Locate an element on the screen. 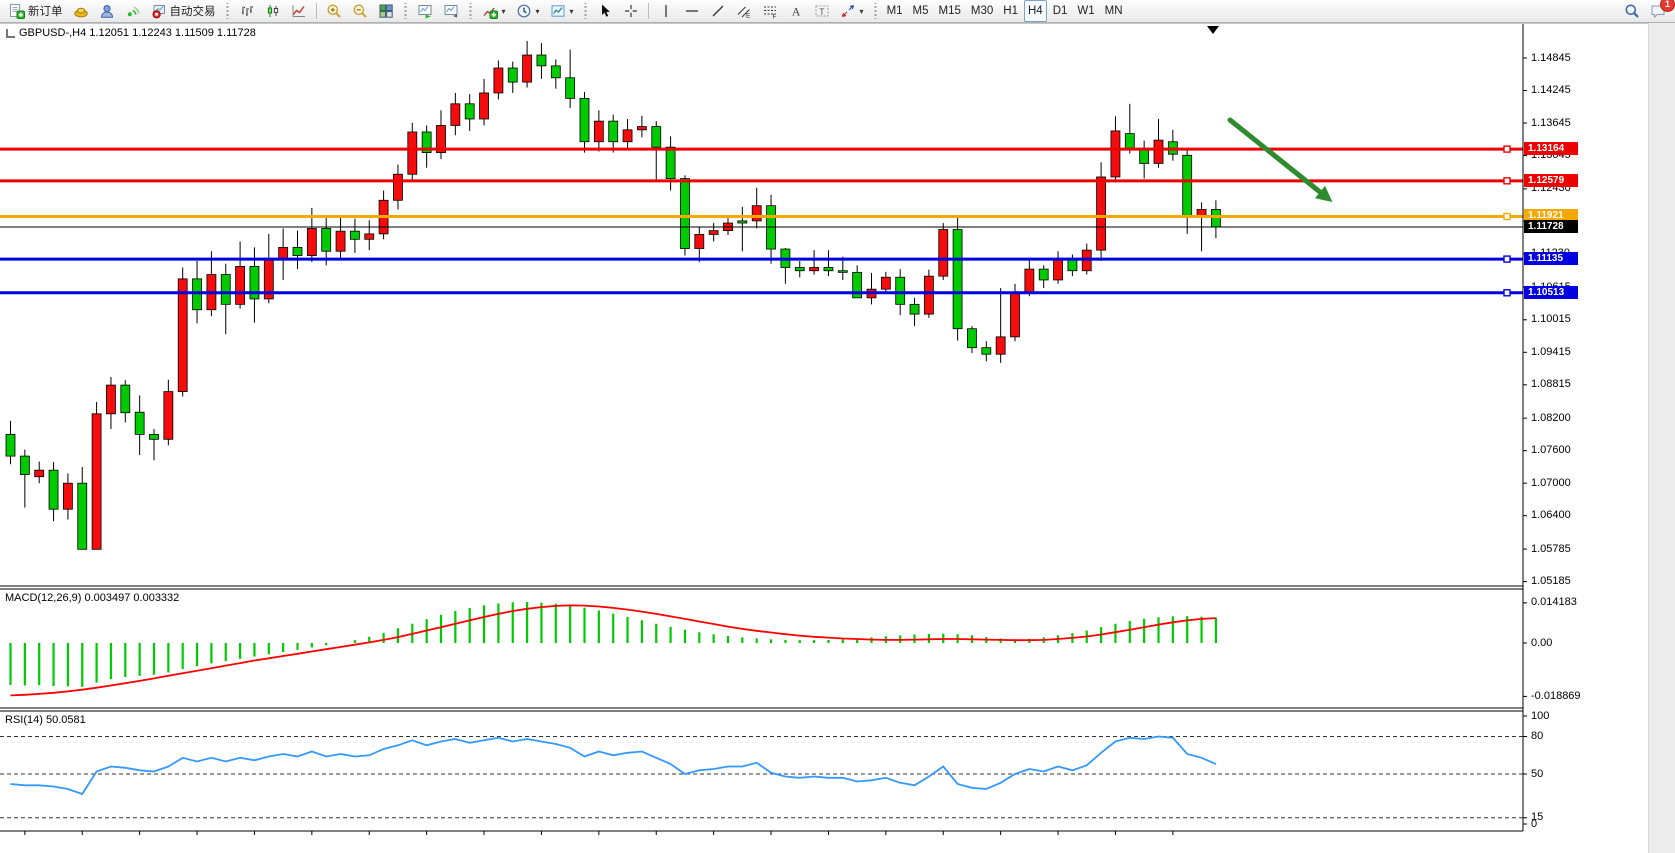 The height and width of the screenshot is (853, 1675). bar-chart-icon is located at coordinates (247, 11).